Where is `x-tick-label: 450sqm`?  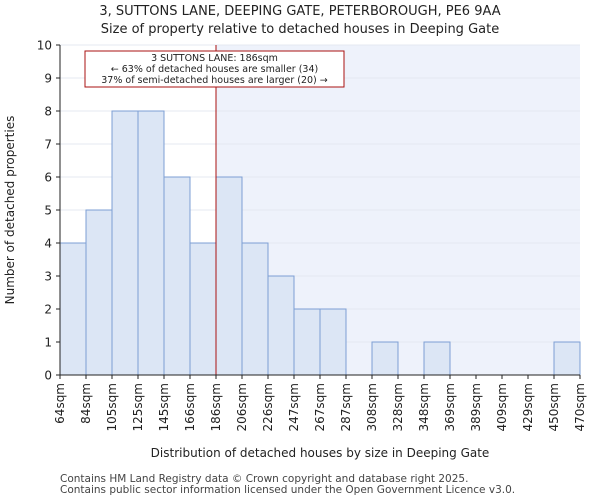 x-tick-label: 450sqm is located at coordinates (554, 407).